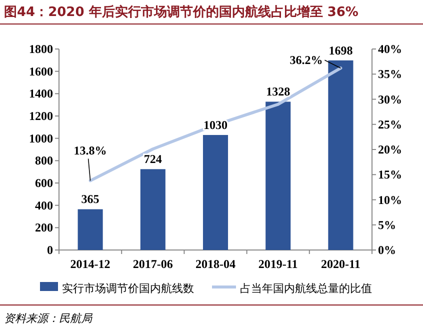 This screenshot has height=332, width=423. Describe the element at coordinates (306, 288) in the screenshot. I see `legend-label: 占当年国内航线总量的比值` at that location.